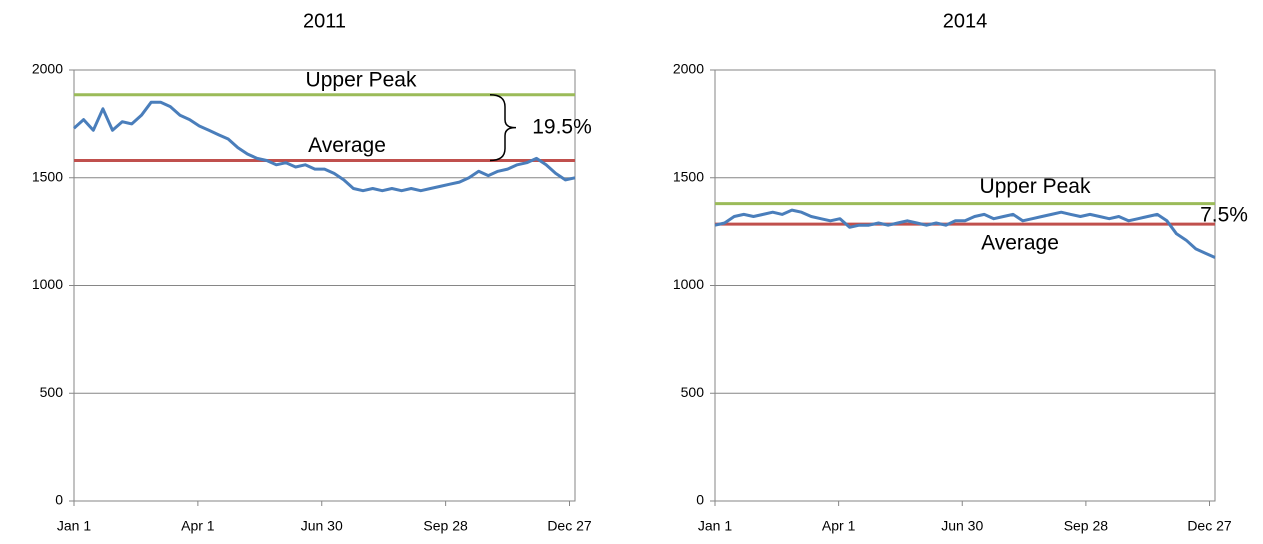  Describe the element at coordinates (1224, 215) in the screenshot. I see `annotation: 7.5%` at that location.